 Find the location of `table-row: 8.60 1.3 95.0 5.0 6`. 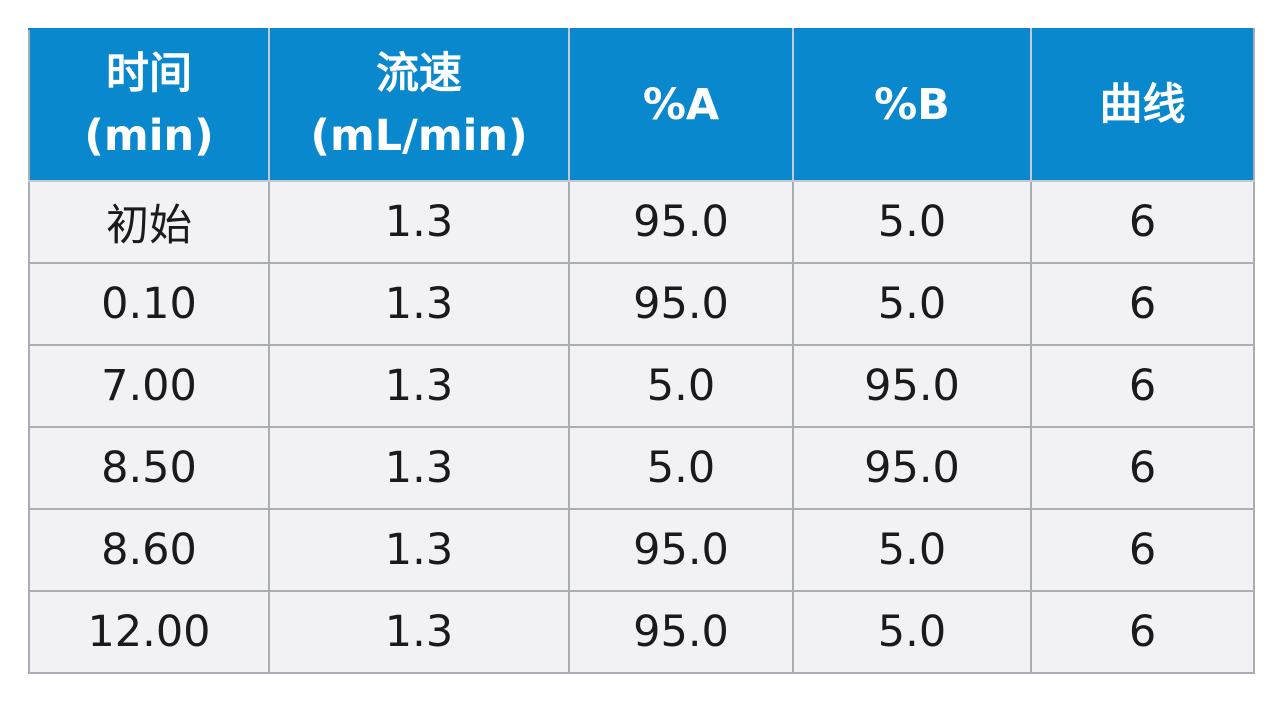

table-row: 8.60 1.3 95.0 5.0 6 is located at coordinates (641, 550).